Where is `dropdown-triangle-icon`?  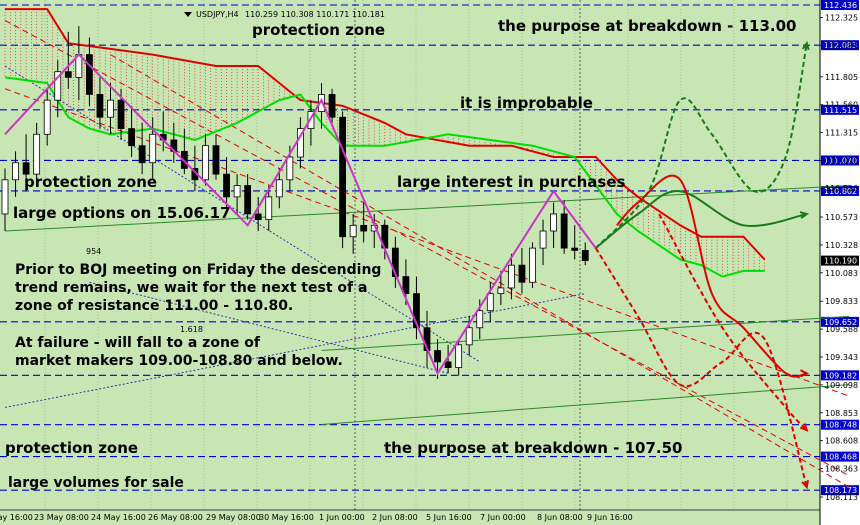 dropdown-triangle-icon is located at coordinates (188, 14).